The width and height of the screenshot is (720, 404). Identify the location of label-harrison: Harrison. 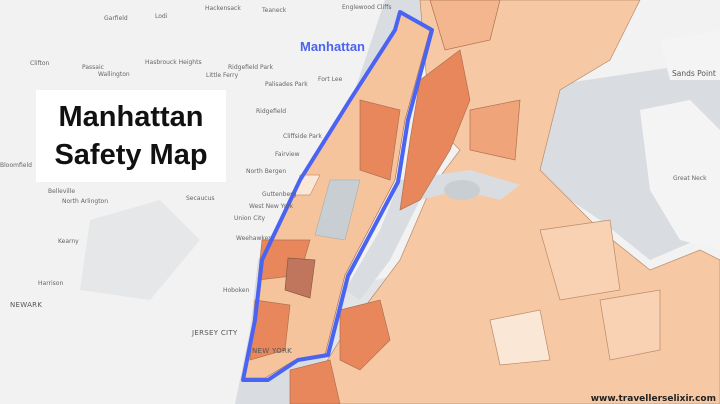
(50, 283).